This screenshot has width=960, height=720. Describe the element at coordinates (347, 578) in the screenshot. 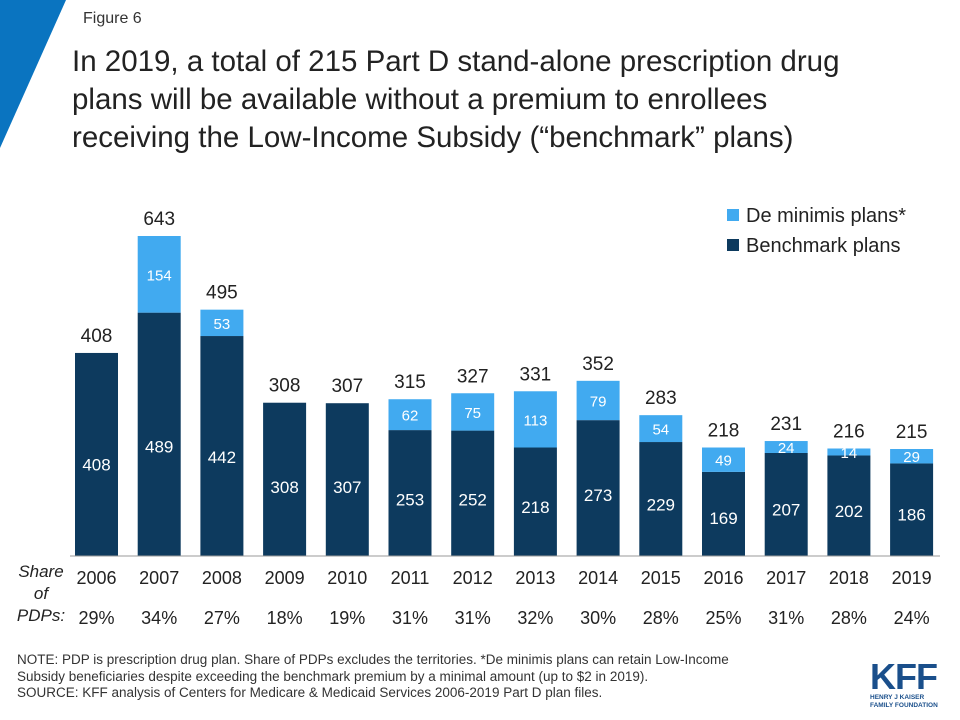

I see `x-tick-label: 2010` at that location.